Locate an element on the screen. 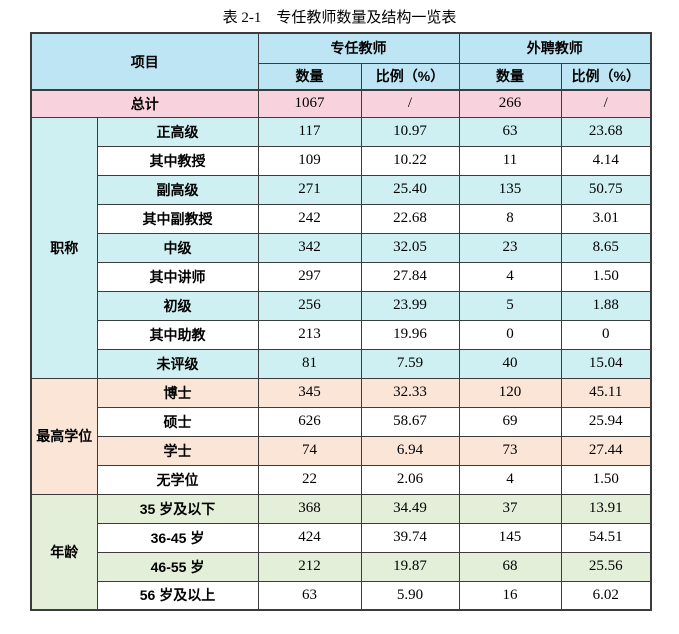 The image size is (679, 634). value-cell: 15.04 is located at coordinates (606, 363).